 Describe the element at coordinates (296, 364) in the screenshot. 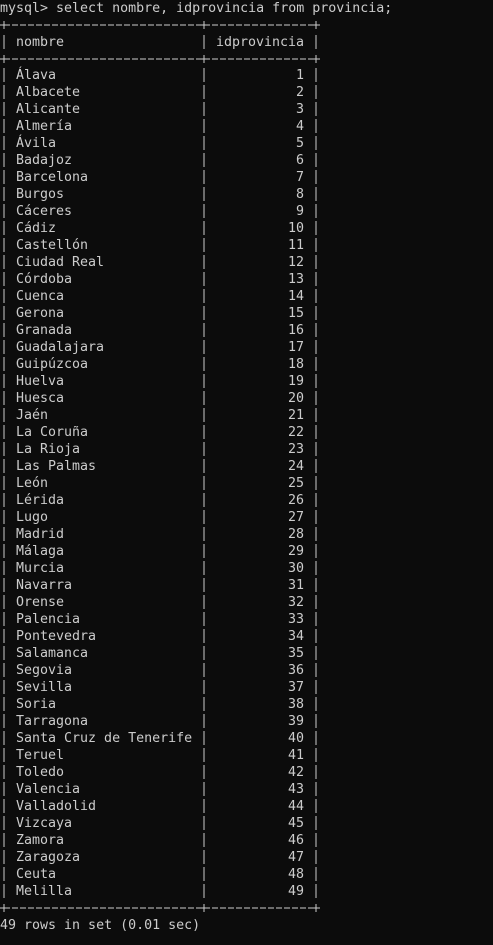

I see `province-id: 18` at that location.